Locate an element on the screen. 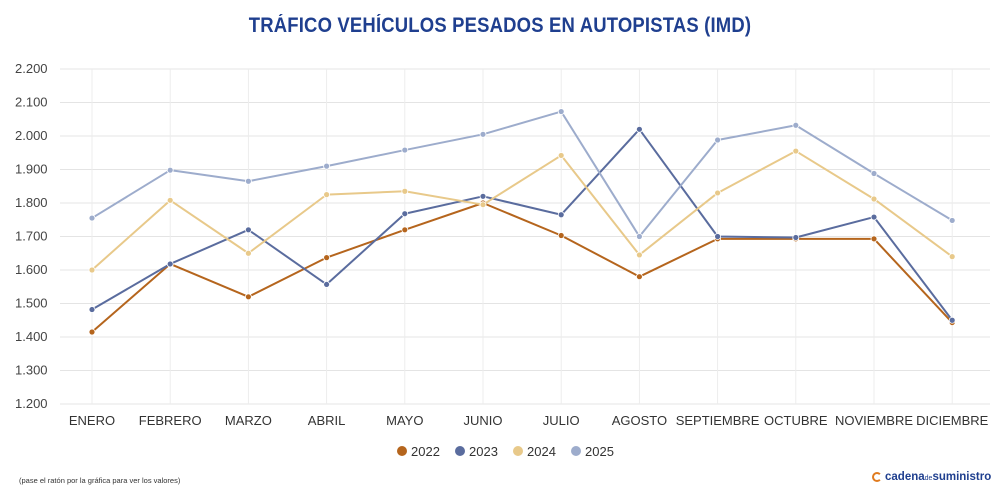 The image size is (1000, 500). legend: 2022 2023 2024 2025 is located at coordinates (505, 451).